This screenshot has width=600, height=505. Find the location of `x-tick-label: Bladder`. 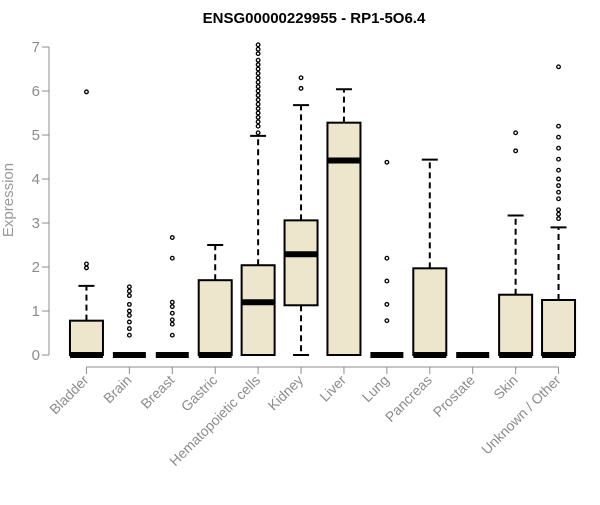

x-tick-label: Bladder is located at coordinates (69, 395).